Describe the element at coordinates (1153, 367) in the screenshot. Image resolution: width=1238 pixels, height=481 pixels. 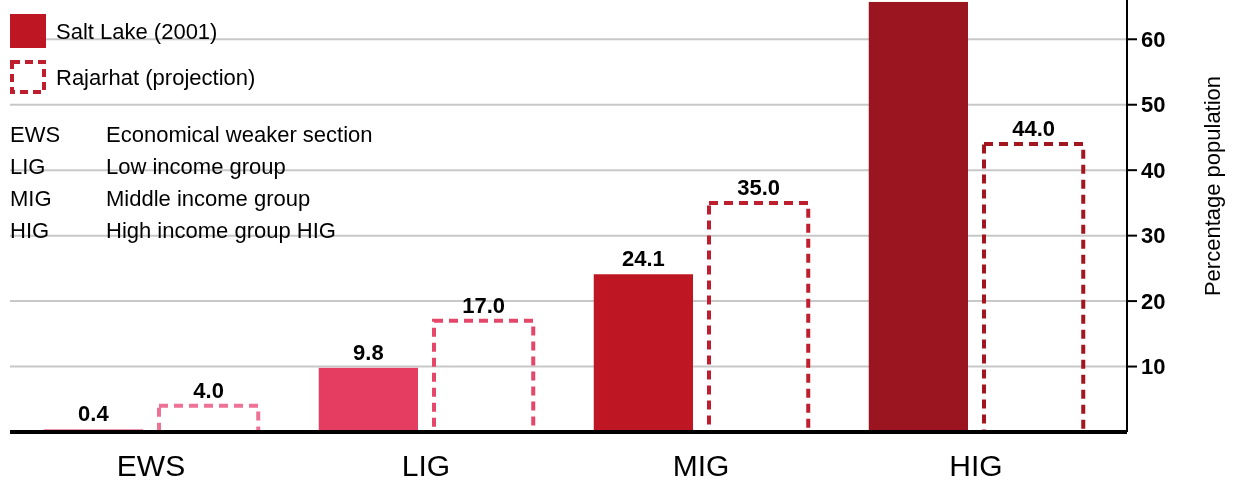
I see `y-tick-label: 10` at that location.